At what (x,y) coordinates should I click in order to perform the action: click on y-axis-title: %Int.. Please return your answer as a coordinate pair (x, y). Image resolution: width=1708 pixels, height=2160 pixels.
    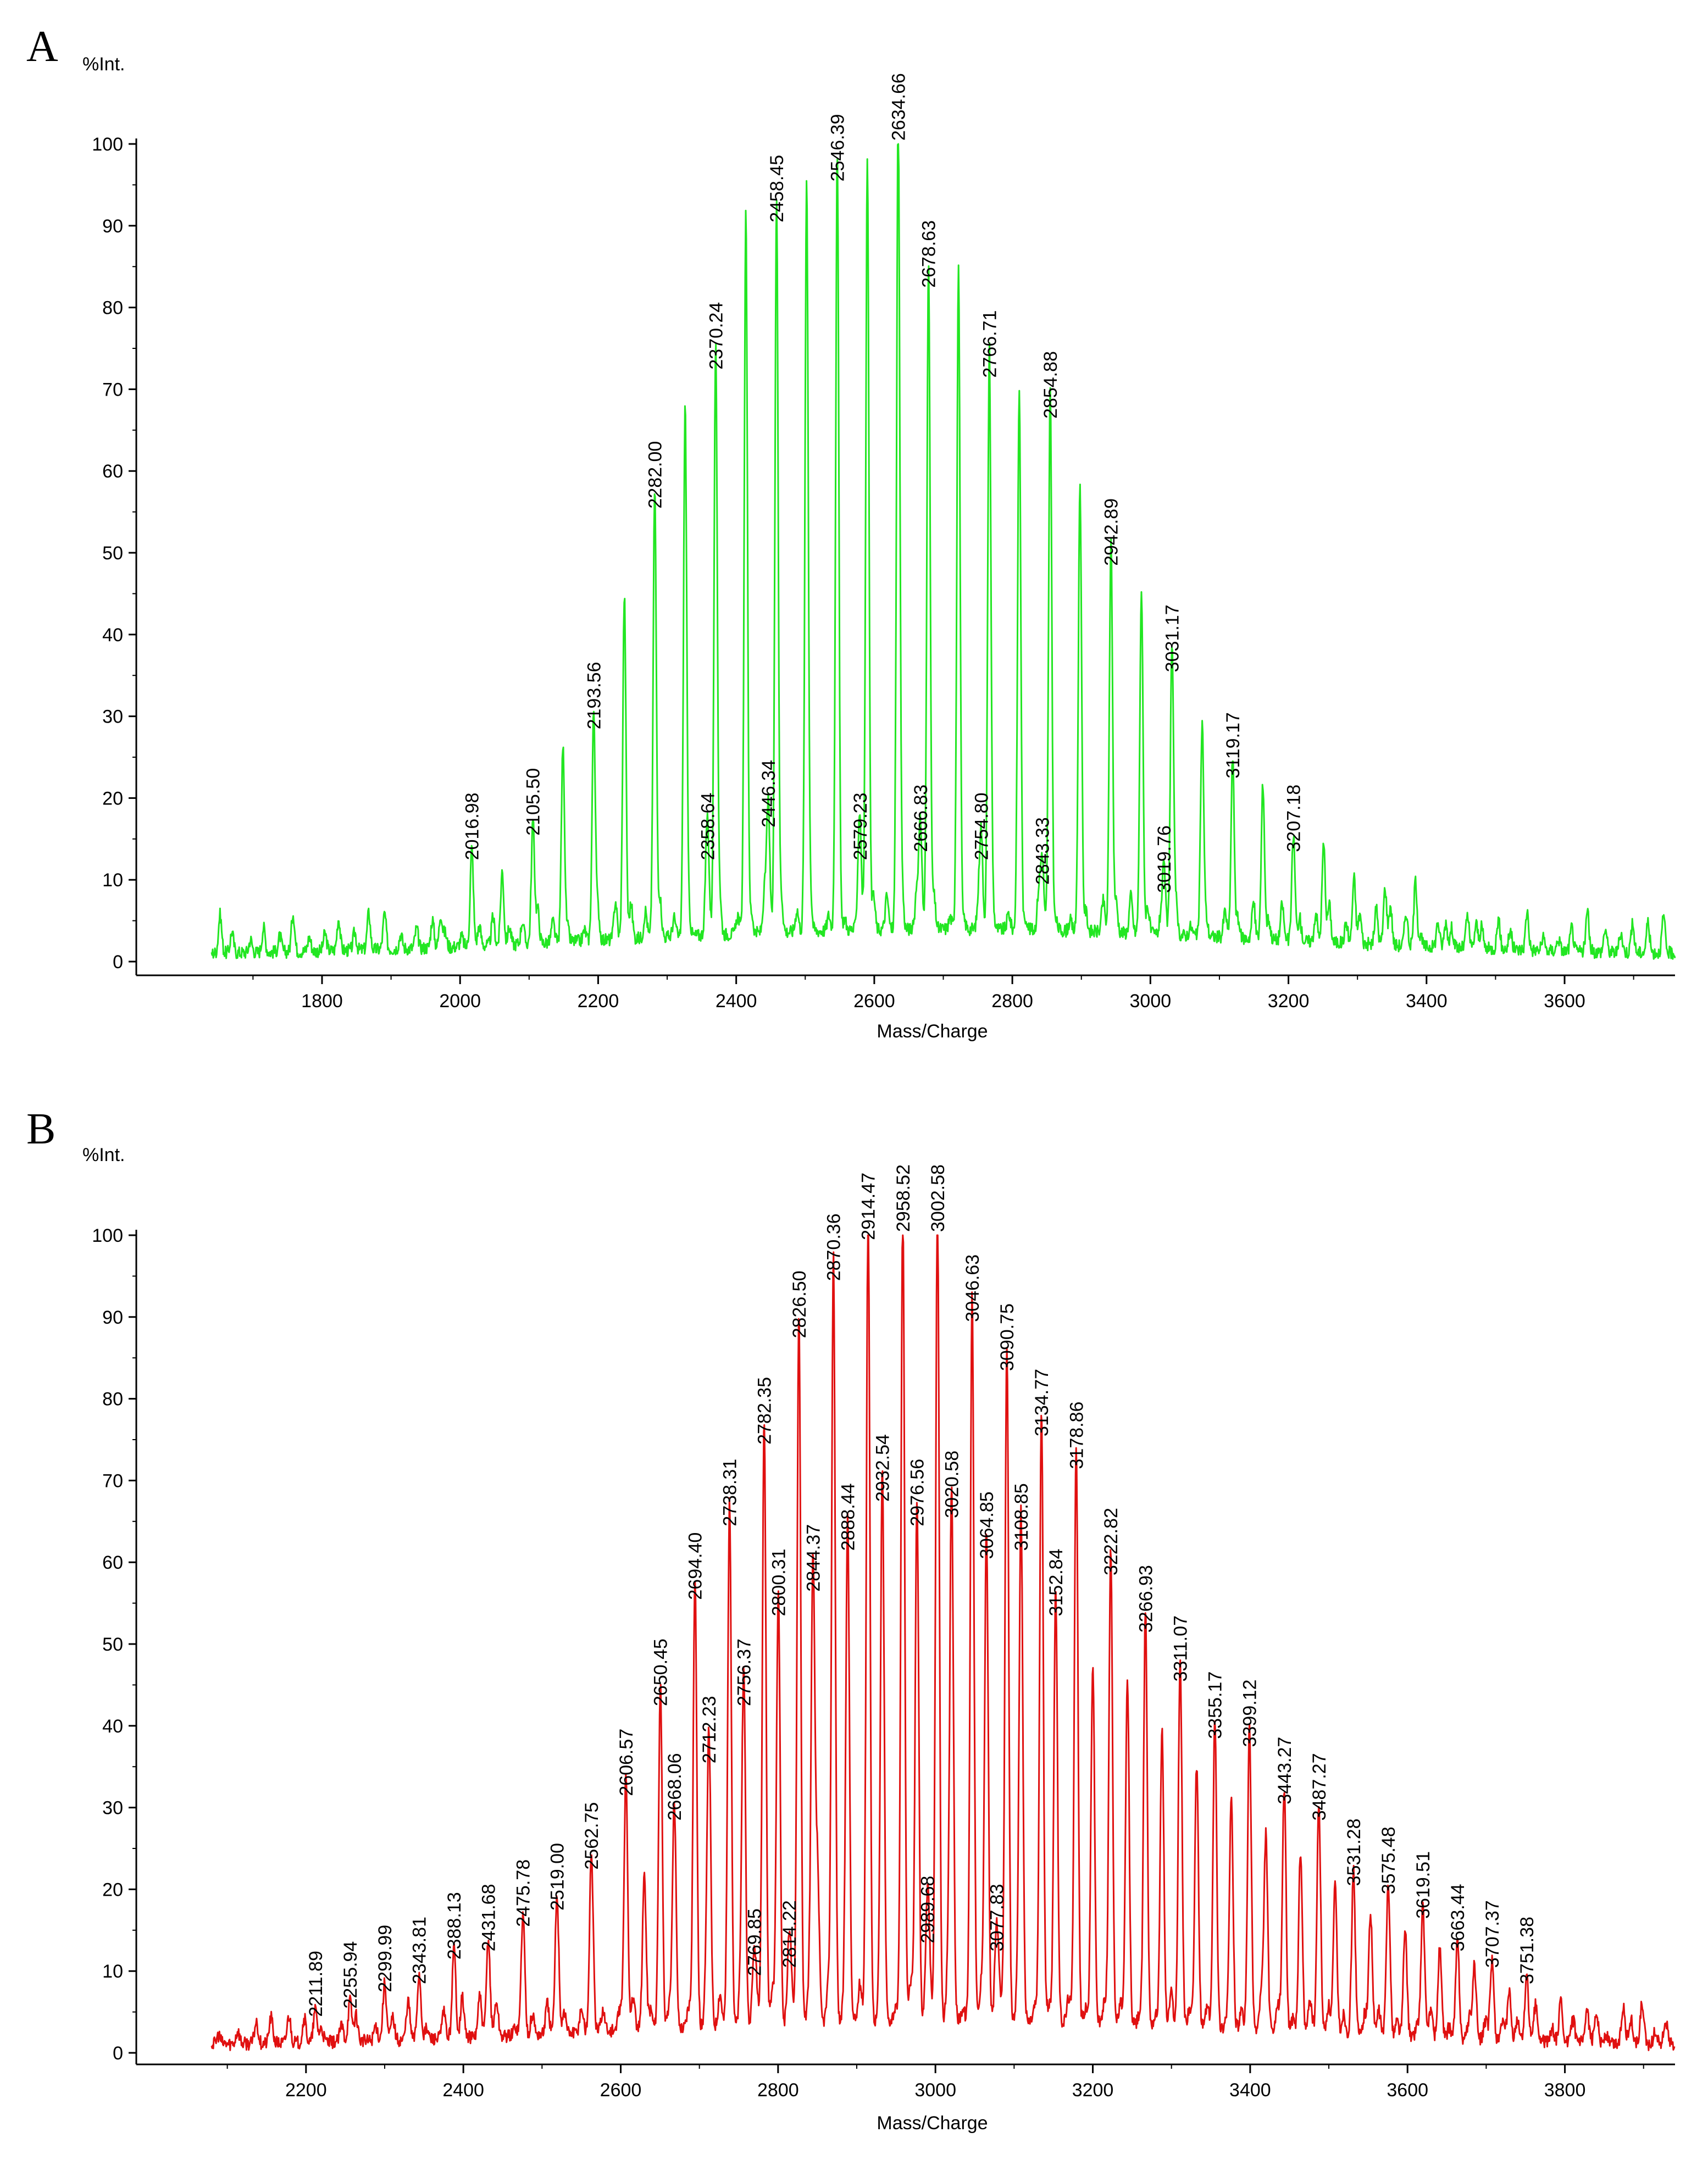
    Looking at the image, I should click on (104, 64).